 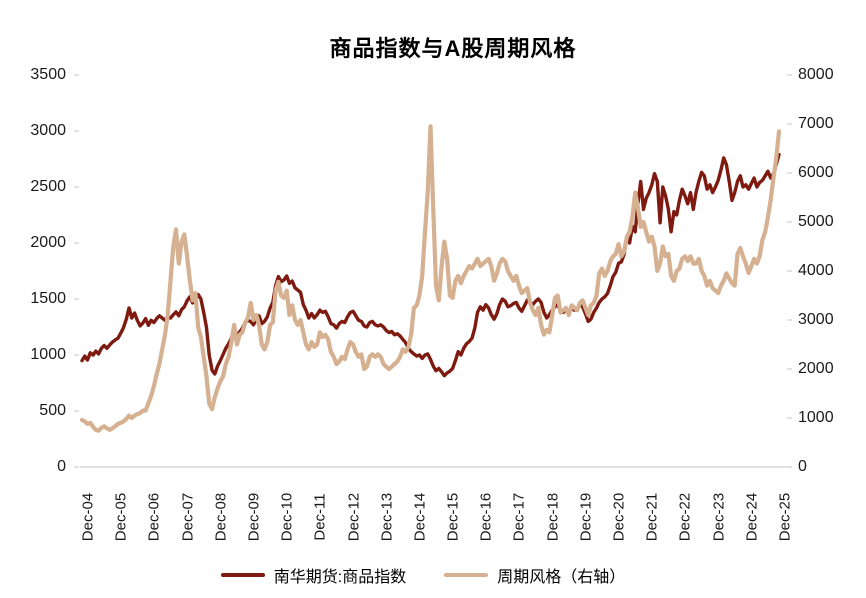 What do you see at coordinates (48, 298) in the screenshot?
I see `y-axis-label-left: 1500` at bounding box center [48, 298].